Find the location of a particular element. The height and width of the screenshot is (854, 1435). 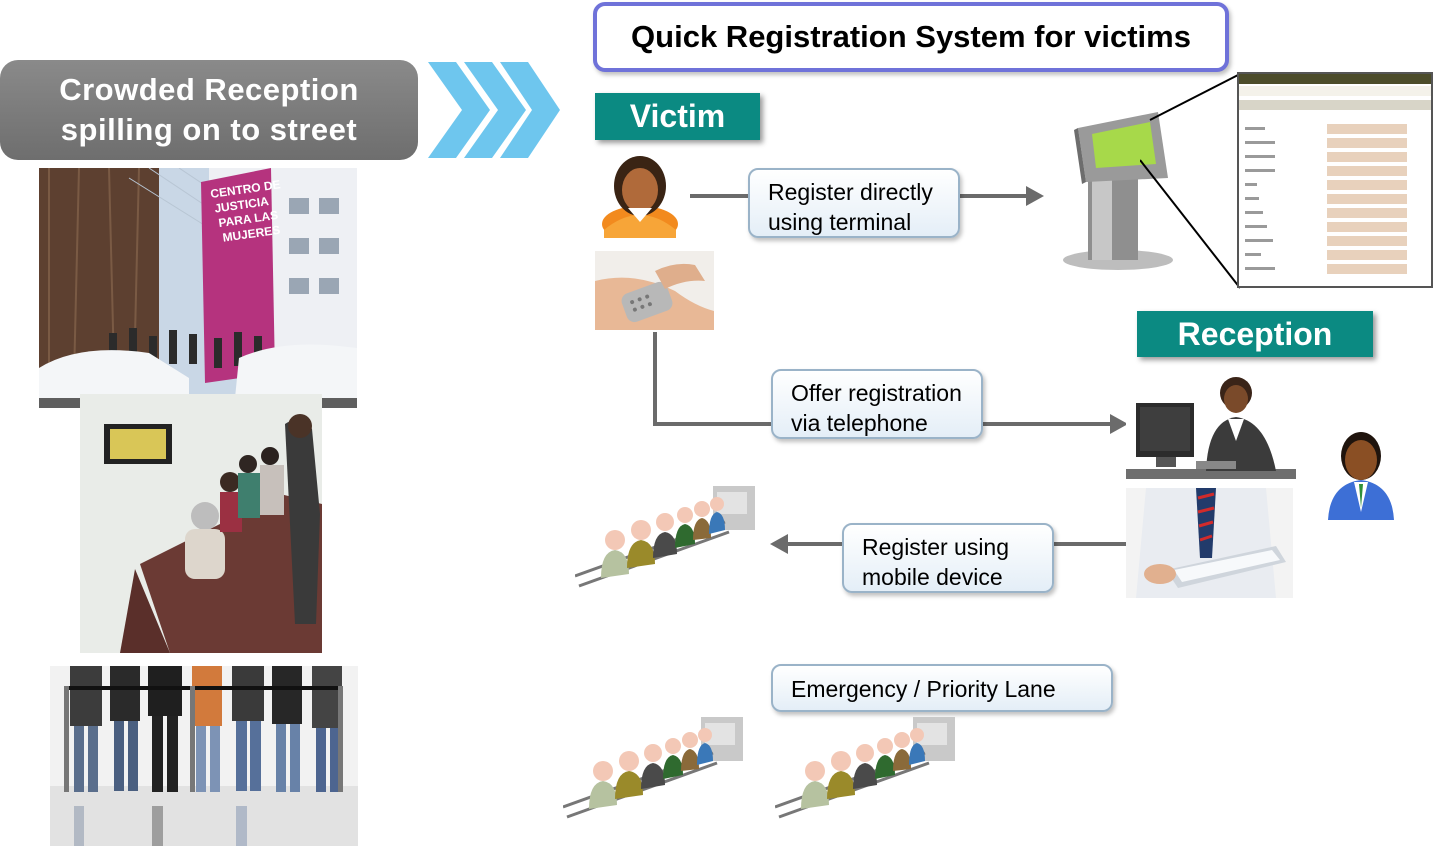

crowded-reception-header: Crowded Reception spilling on to street is located at coordinates (209, 110).